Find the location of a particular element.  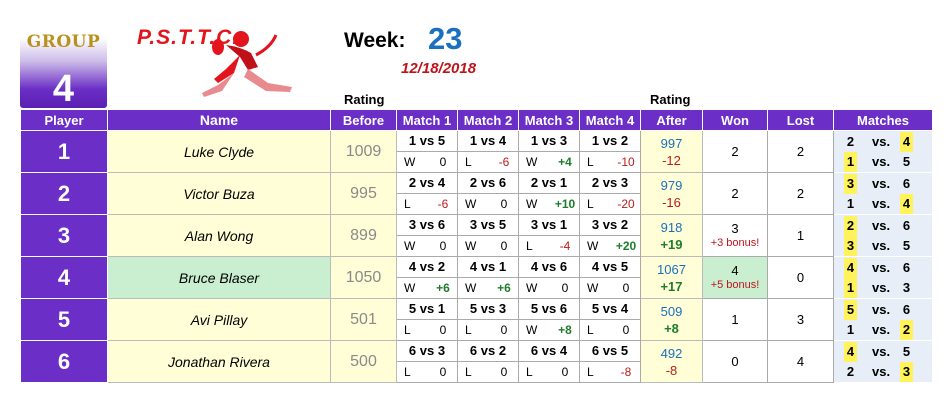

next-matches: 3 vs. 6 1 vs. 4 is located at coordinates (883, 193).